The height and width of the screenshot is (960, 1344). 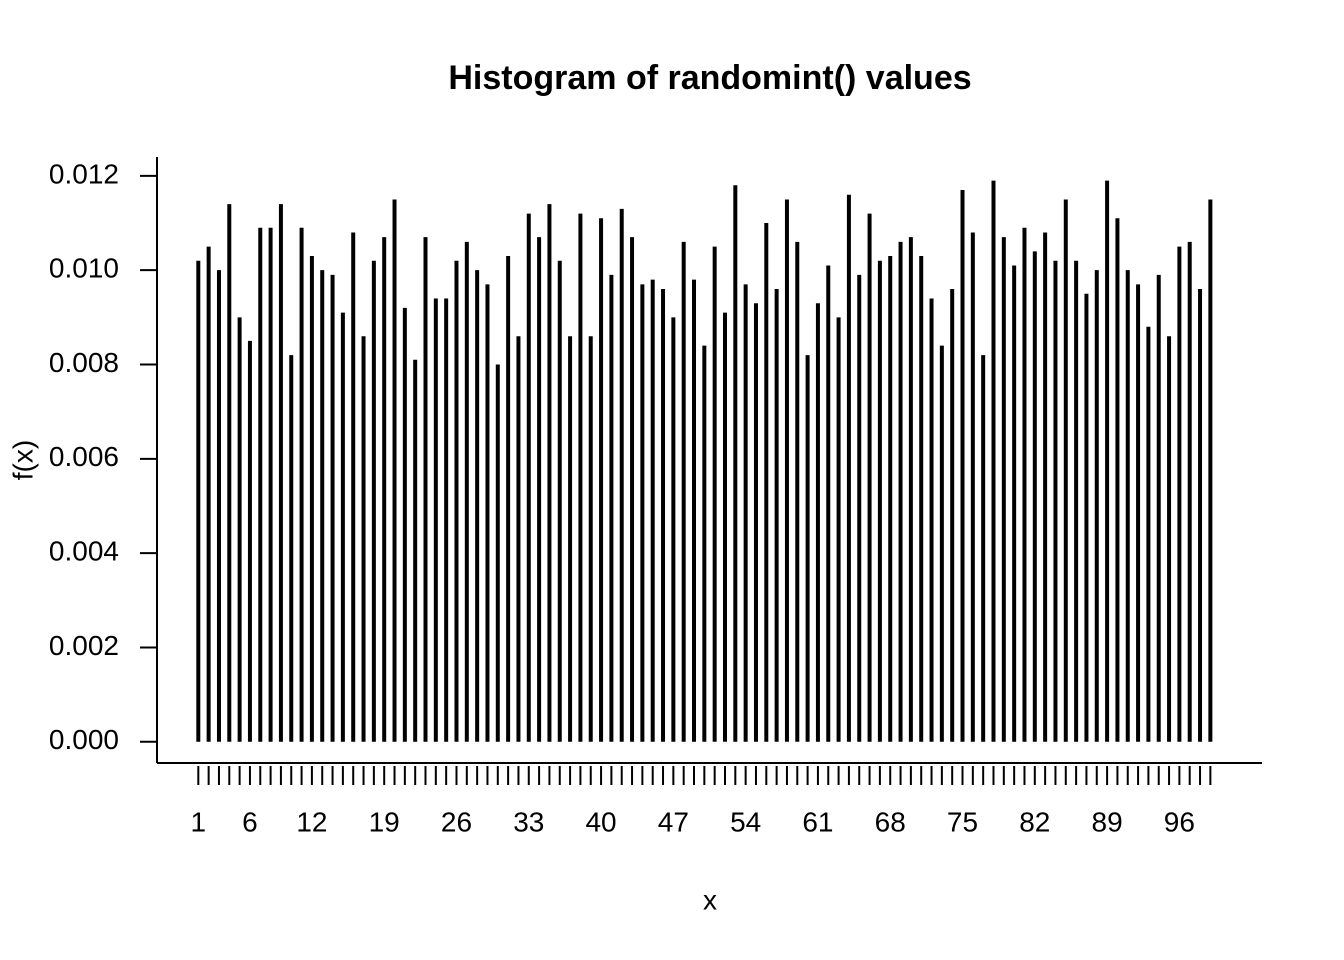 I want to click on y-tick-label: 0.002, so click(x=84, y=645).